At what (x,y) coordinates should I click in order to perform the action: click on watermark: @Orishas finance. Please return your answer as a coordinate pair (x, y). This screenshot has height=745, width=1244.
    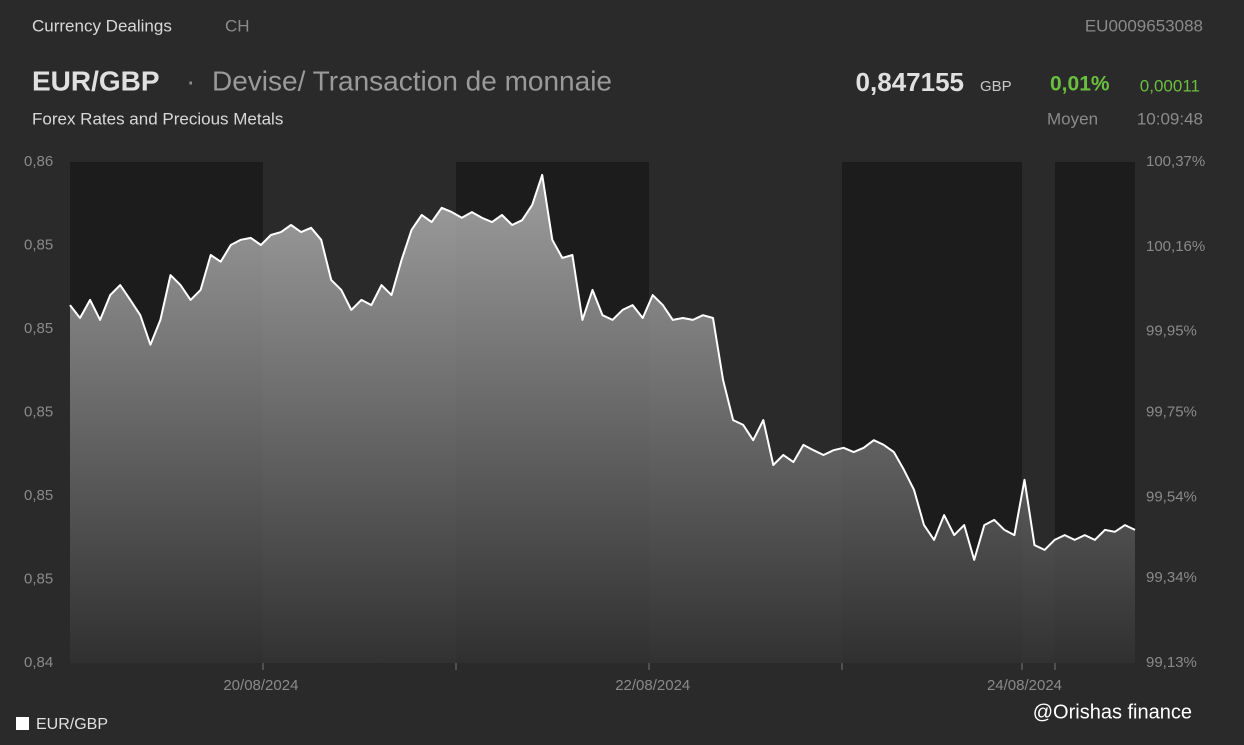
    Looking at the image, I should click on (1112, 712).